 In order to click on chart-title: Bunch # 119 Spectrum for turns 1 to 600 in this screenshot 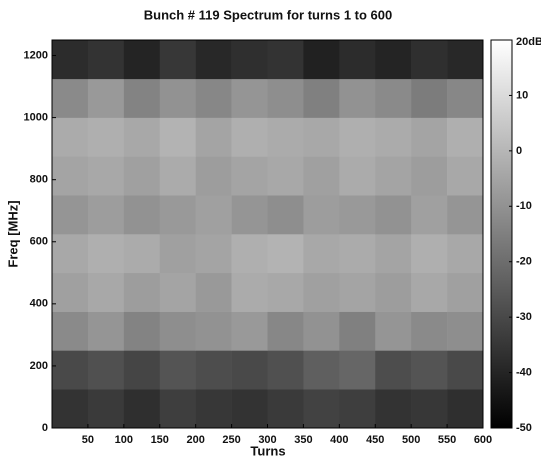, I will do `click(268, 14)`.